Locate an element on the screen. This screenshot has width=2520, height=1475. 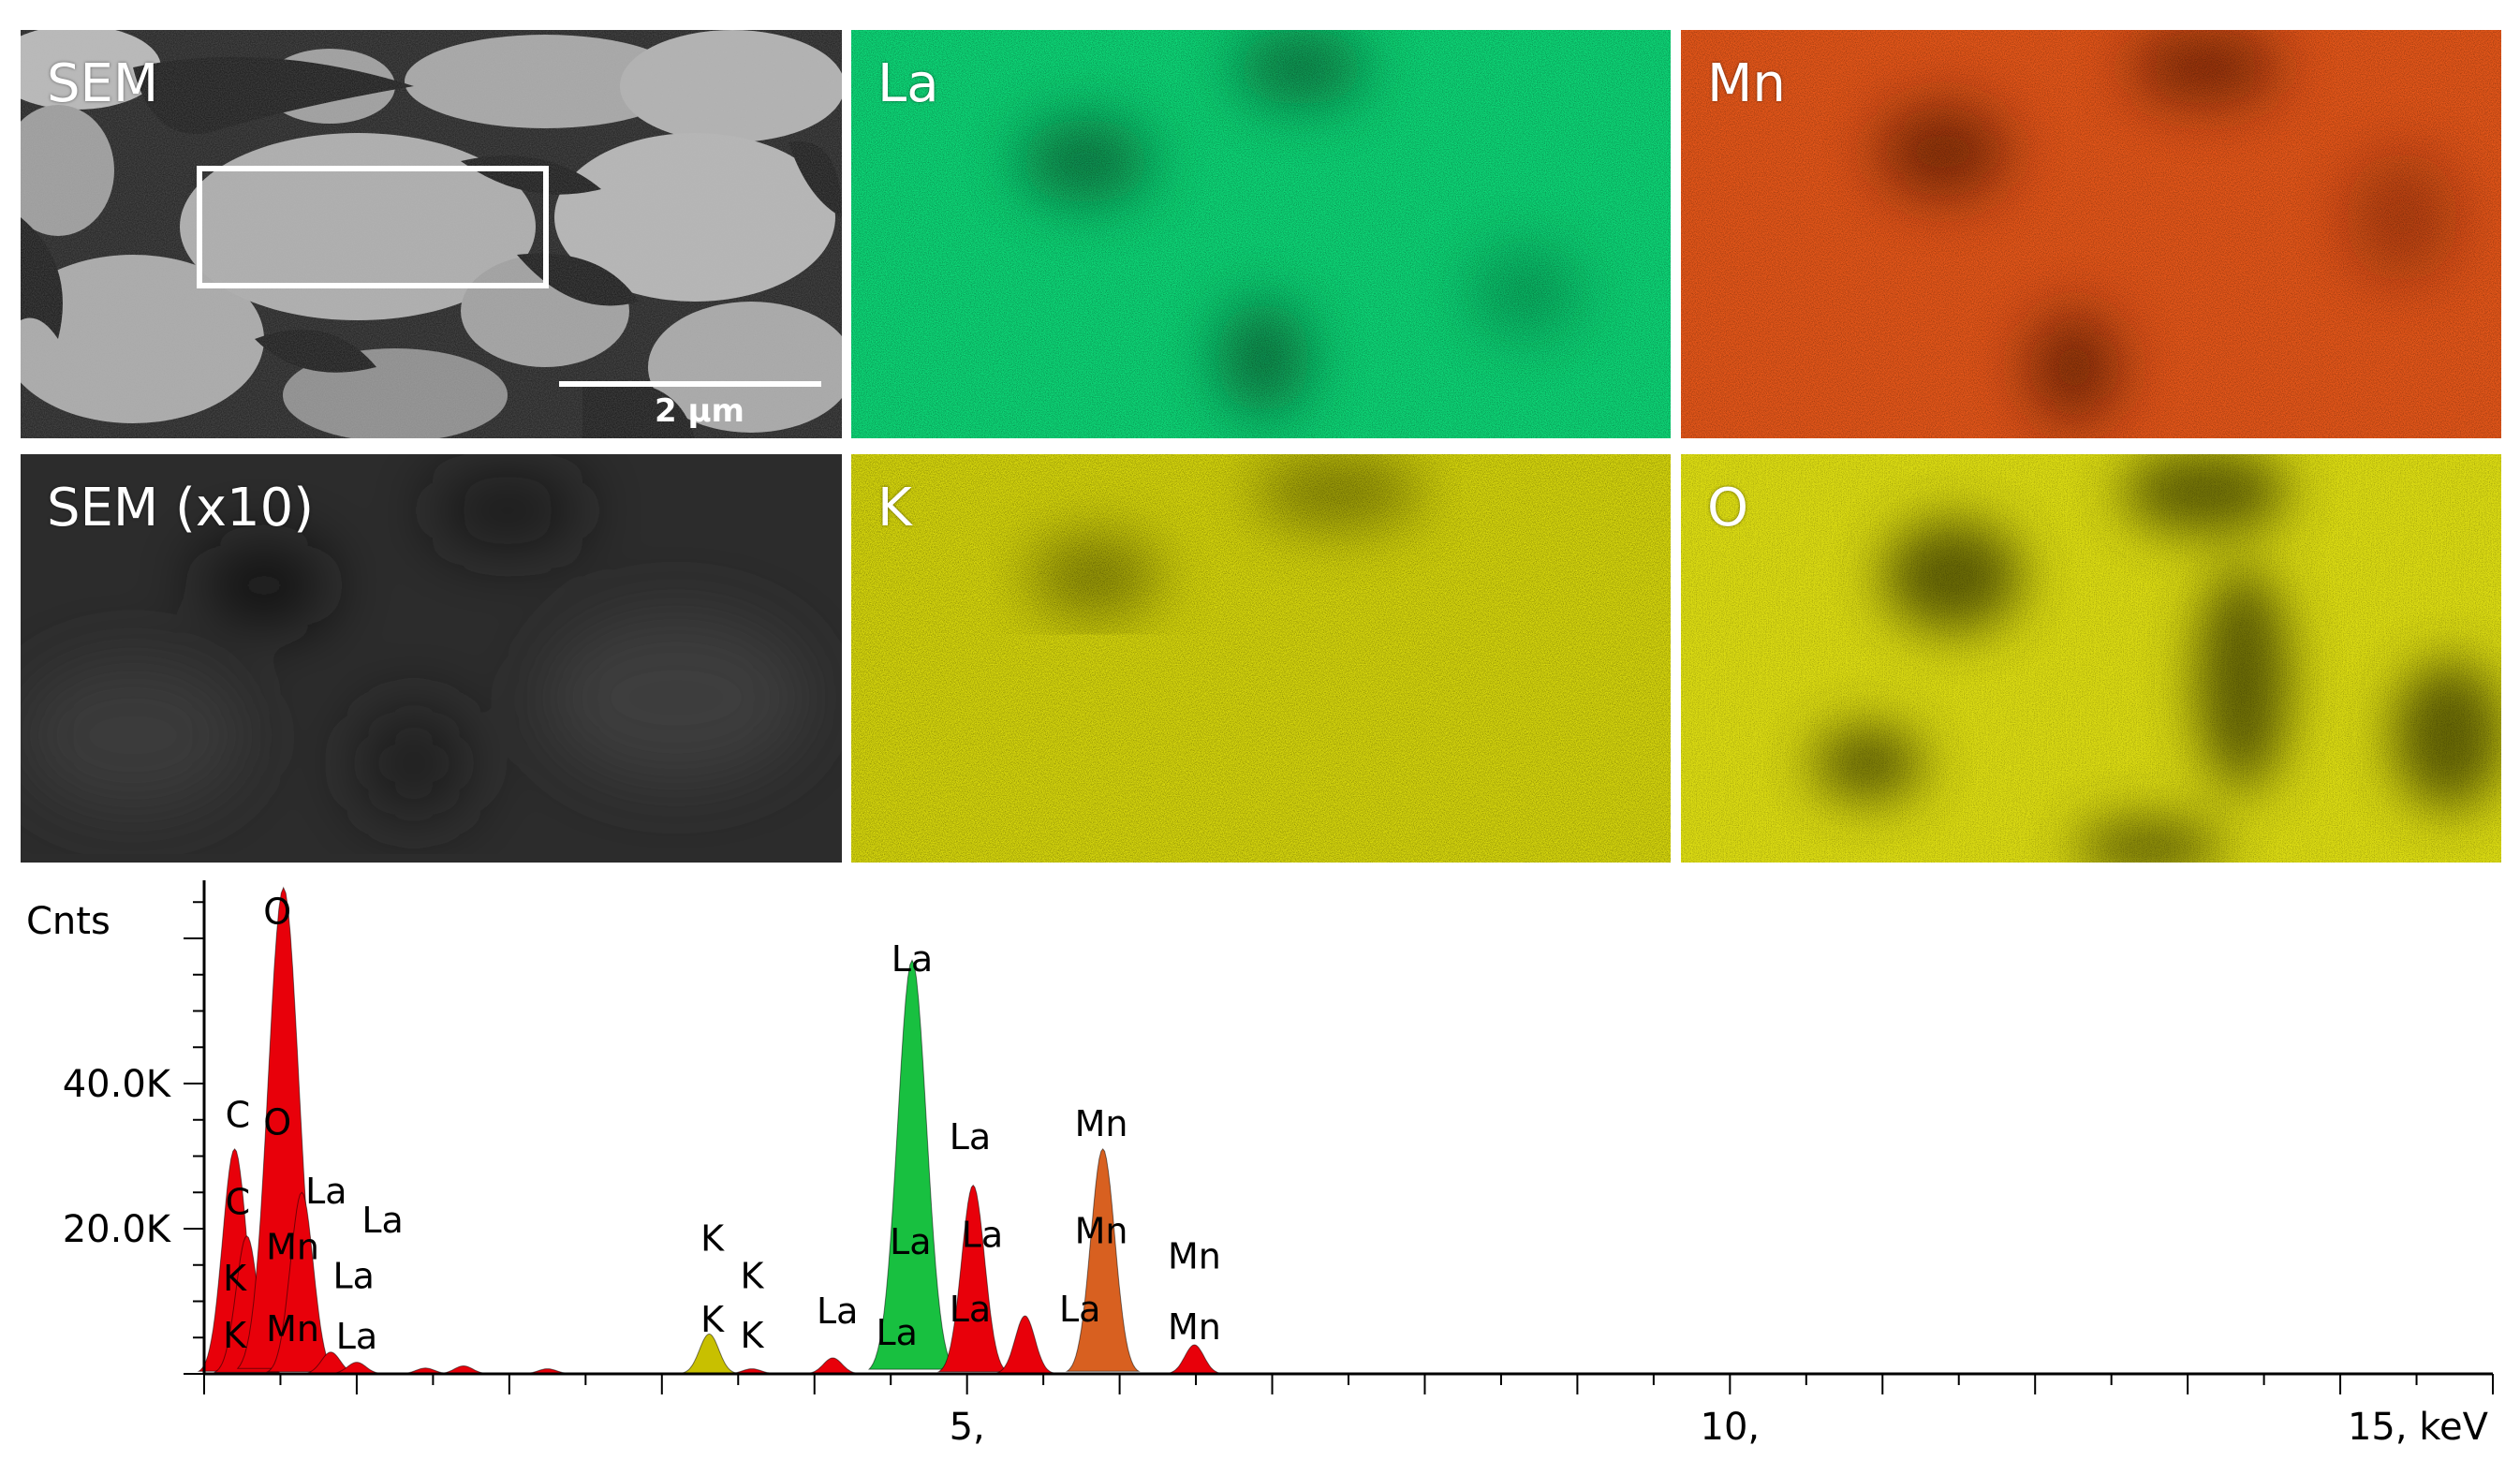
scale-bar-label: 2 μm is located at coordinates (700, 411).